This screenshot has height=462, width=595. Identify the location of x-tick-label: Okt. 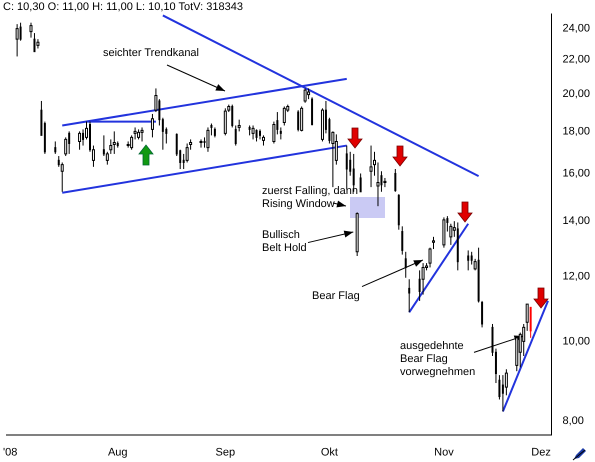
(329, 452).